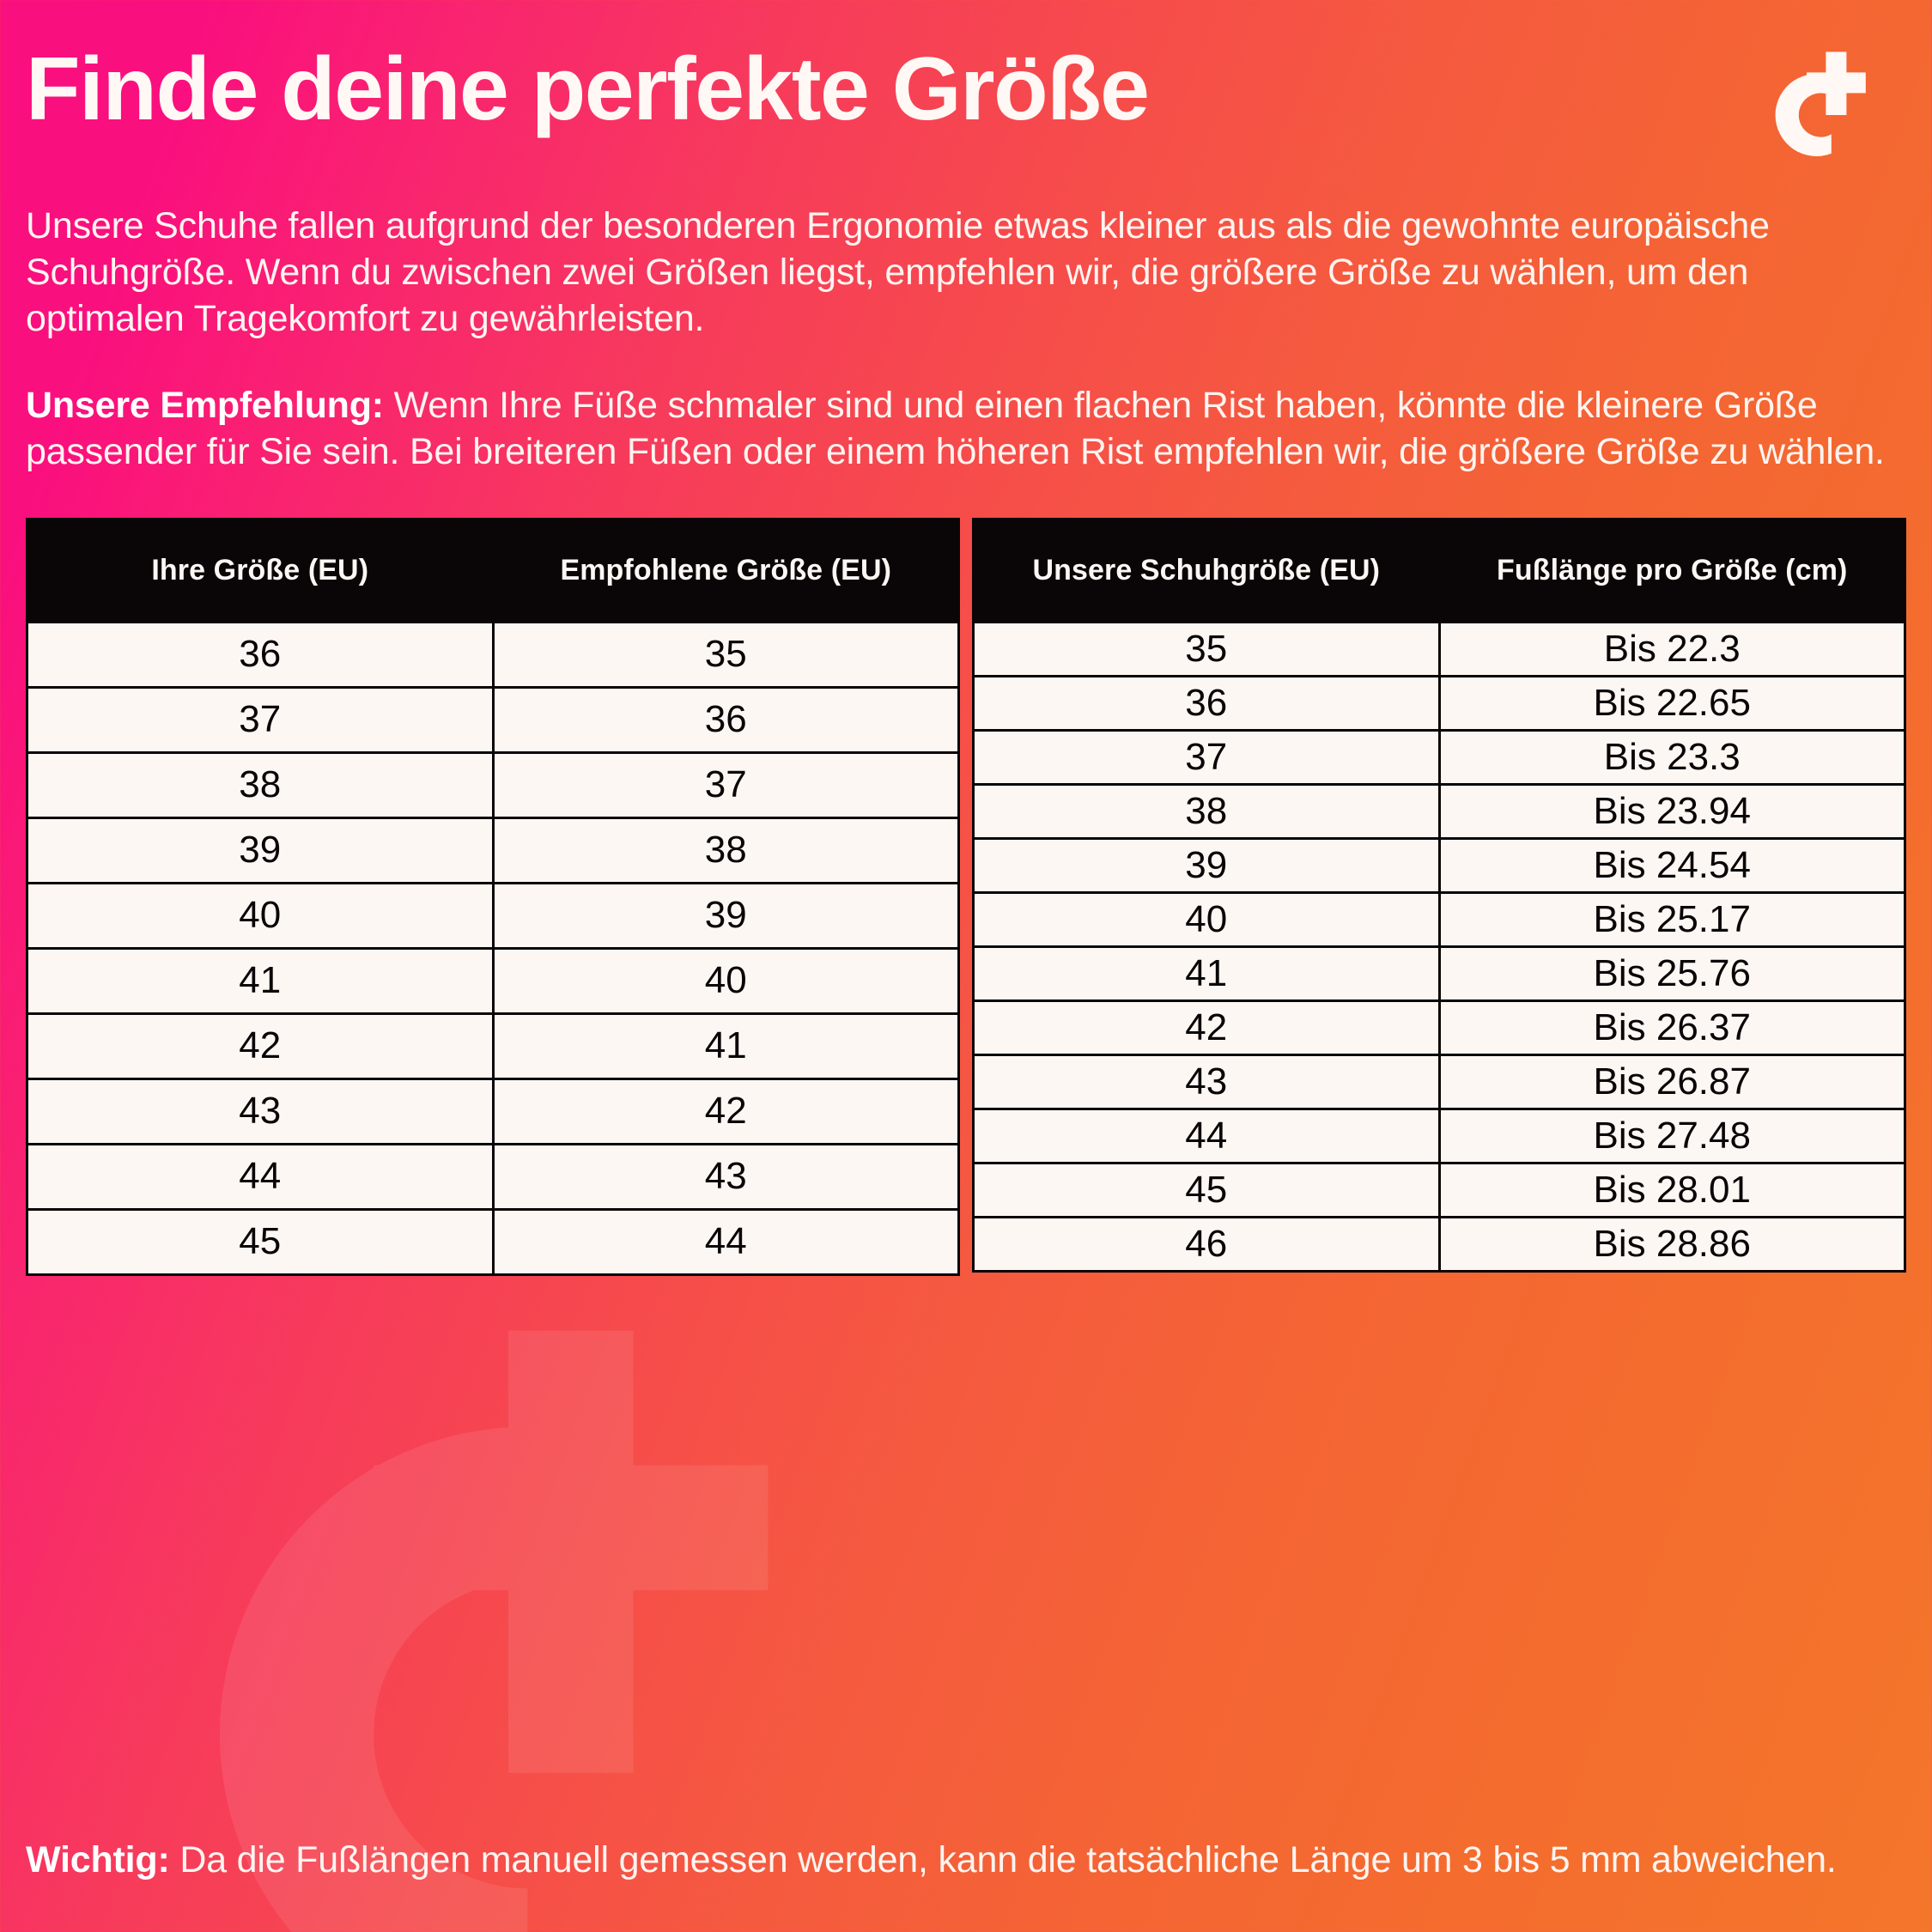 This screenshot has height=1932, width=1932. Describe the element at coordinates (1671, 570) in the screenshot. I see `column-header-foot-length: Fußlänge pro Größe (cm)` at that location.